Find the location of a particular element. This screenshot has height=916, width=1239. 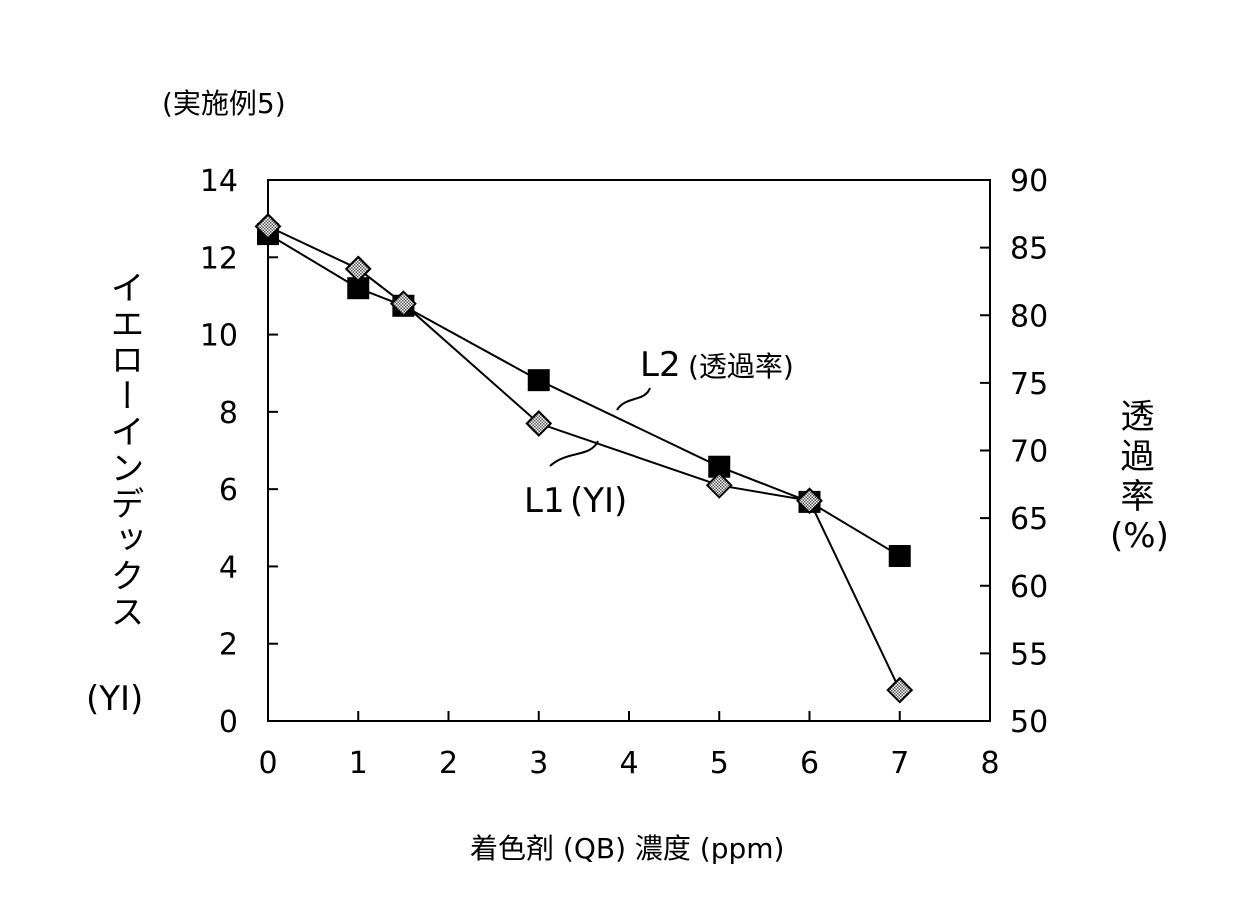

y-left-axis-ticks: 0 2 4 6 8 10 12 14 is located at coordinates (239, 452).